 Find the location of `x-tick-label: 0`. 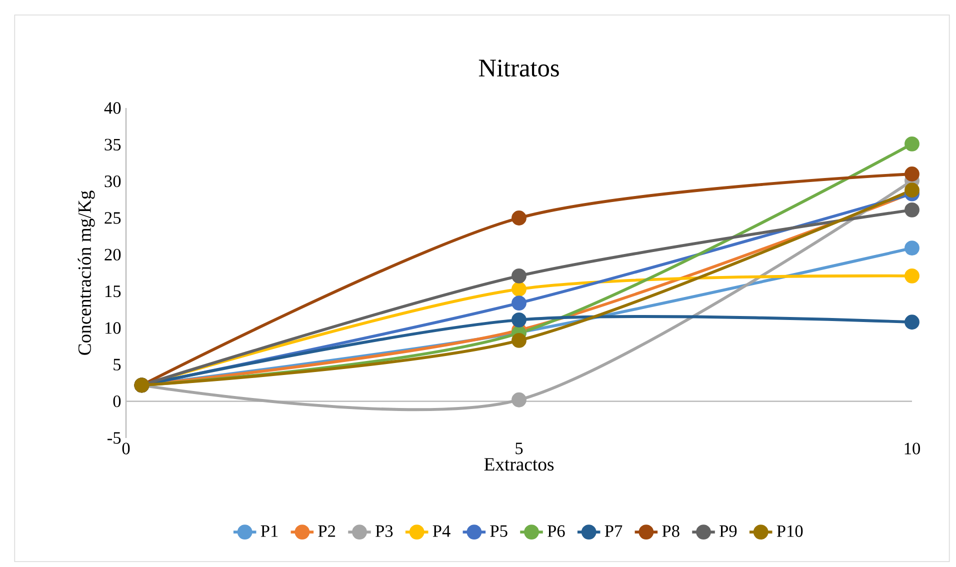

x-tick-label: 0 is located at coordinates (126, 448).